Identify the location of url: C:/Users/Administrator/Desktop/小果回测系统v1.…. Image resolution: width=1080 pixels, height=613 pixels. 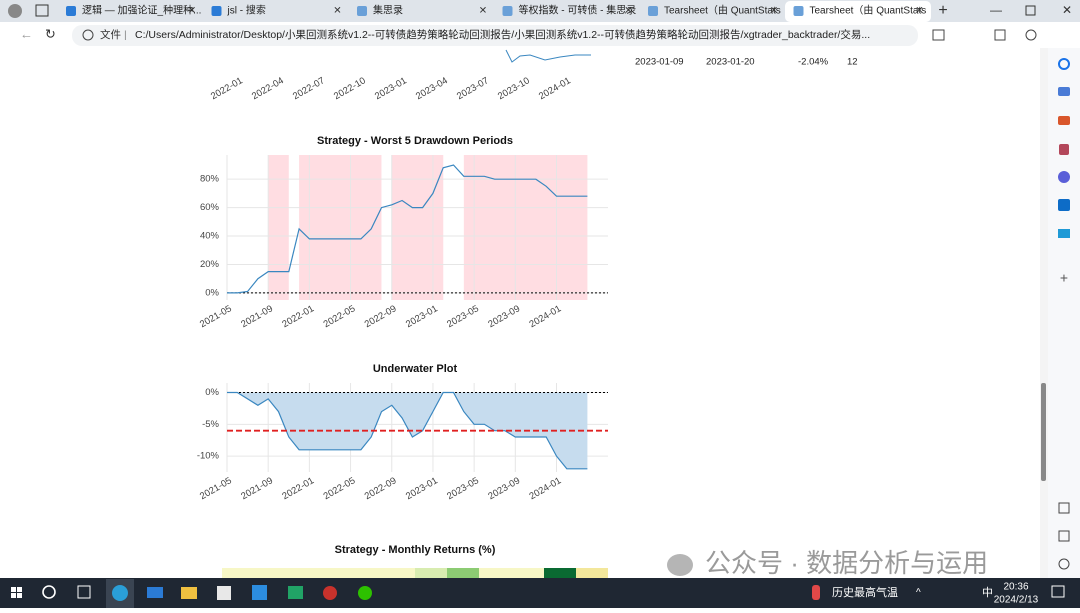
(502, 34).